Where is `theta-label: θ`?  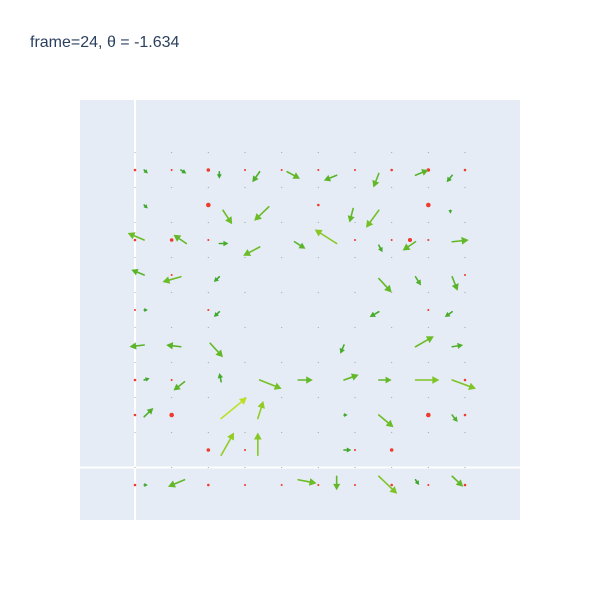
theta-label: θ is located at coordinates (111, 42).